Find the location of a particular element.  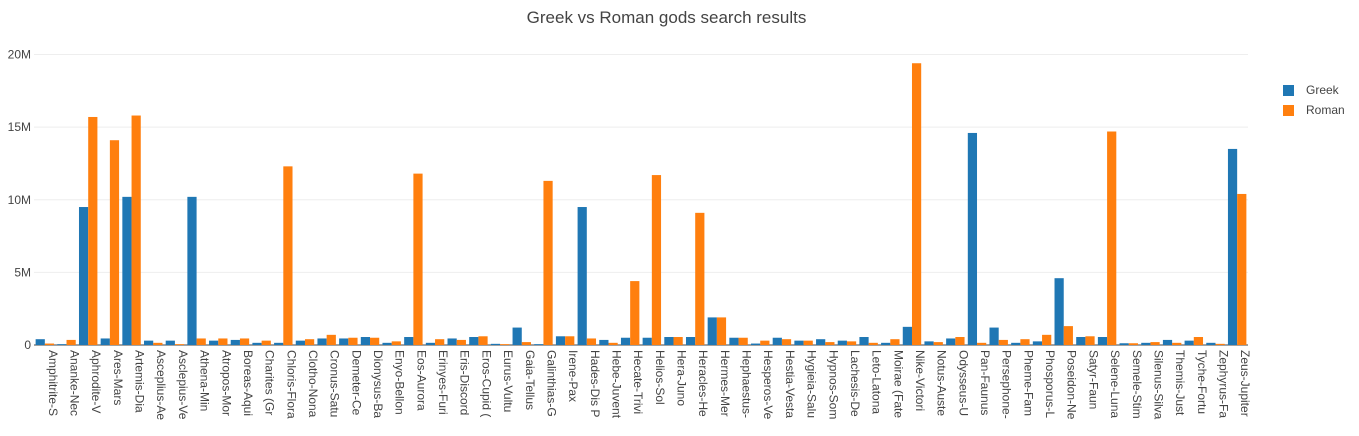

legend-item-roman: Roman is located at coordinates (1314, 110).